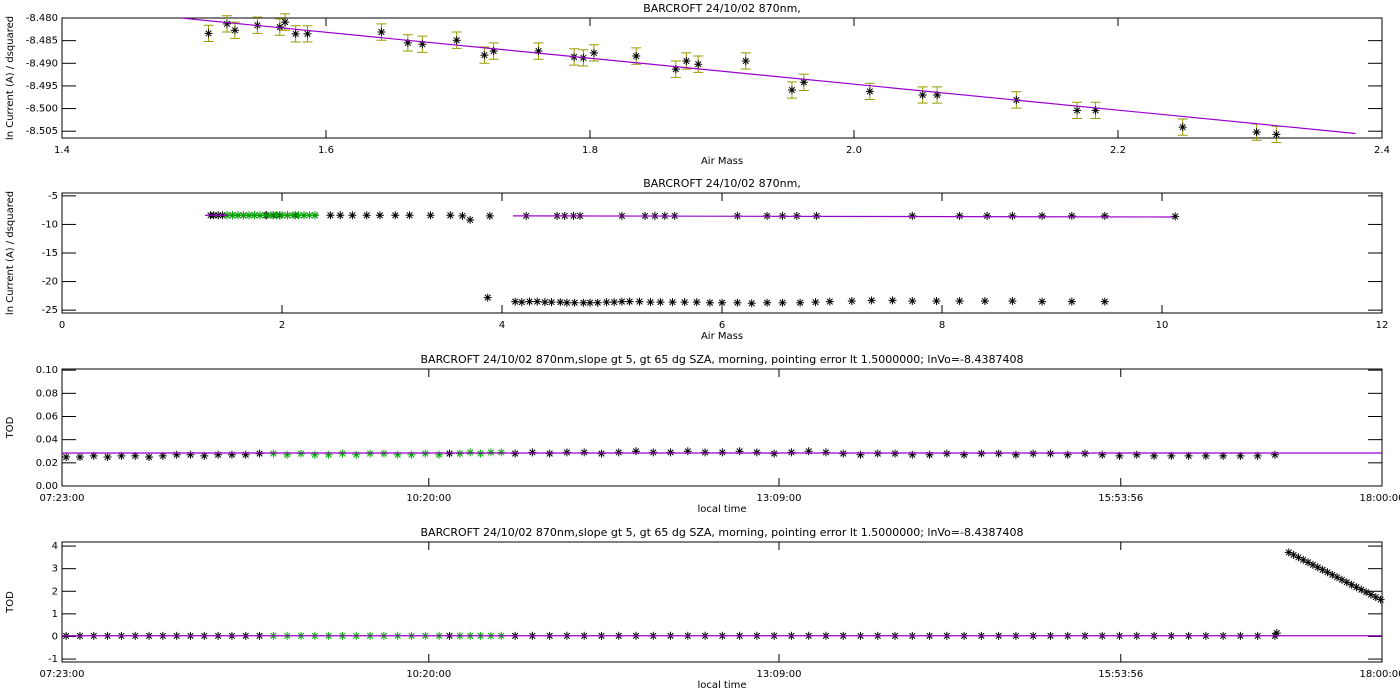  What do you see at coordinates (721, 685) in the screenshot?
I see `x-axis-label: local time` at bounding box center [721, 685].